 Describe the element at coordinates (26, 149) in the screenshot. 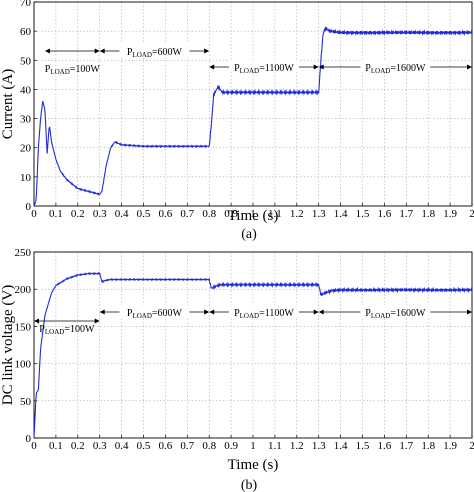

I see `y-tick-label: 20` at that location.